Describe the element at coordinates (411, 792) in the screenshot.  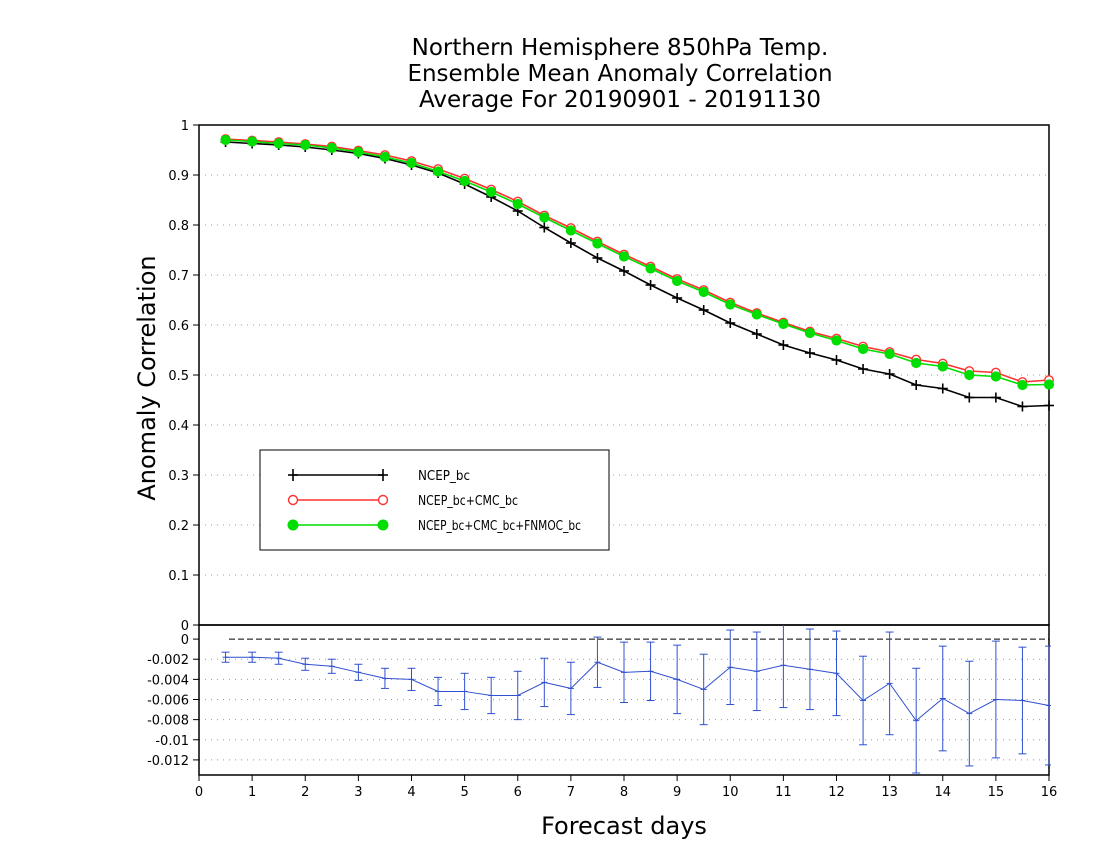
I see `x-tick-label: 4` at that location.